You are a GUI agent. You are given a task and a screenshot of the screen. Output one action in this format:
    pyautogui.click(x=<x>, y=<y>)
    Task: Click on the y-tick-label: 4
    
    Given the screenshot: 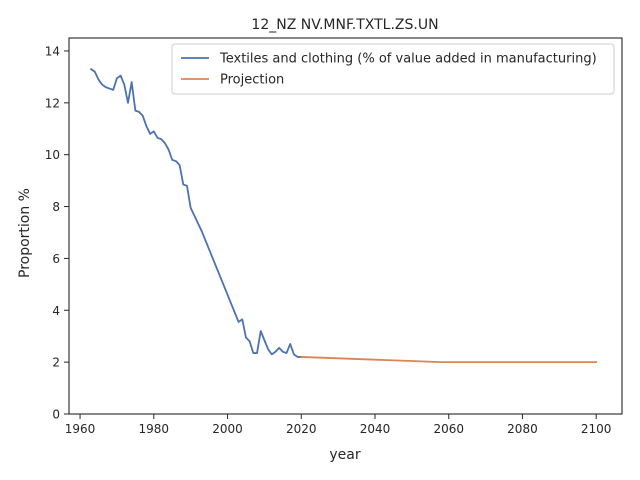 What is the action you would take?
    pyautogui.click(x=56, y=311)
    